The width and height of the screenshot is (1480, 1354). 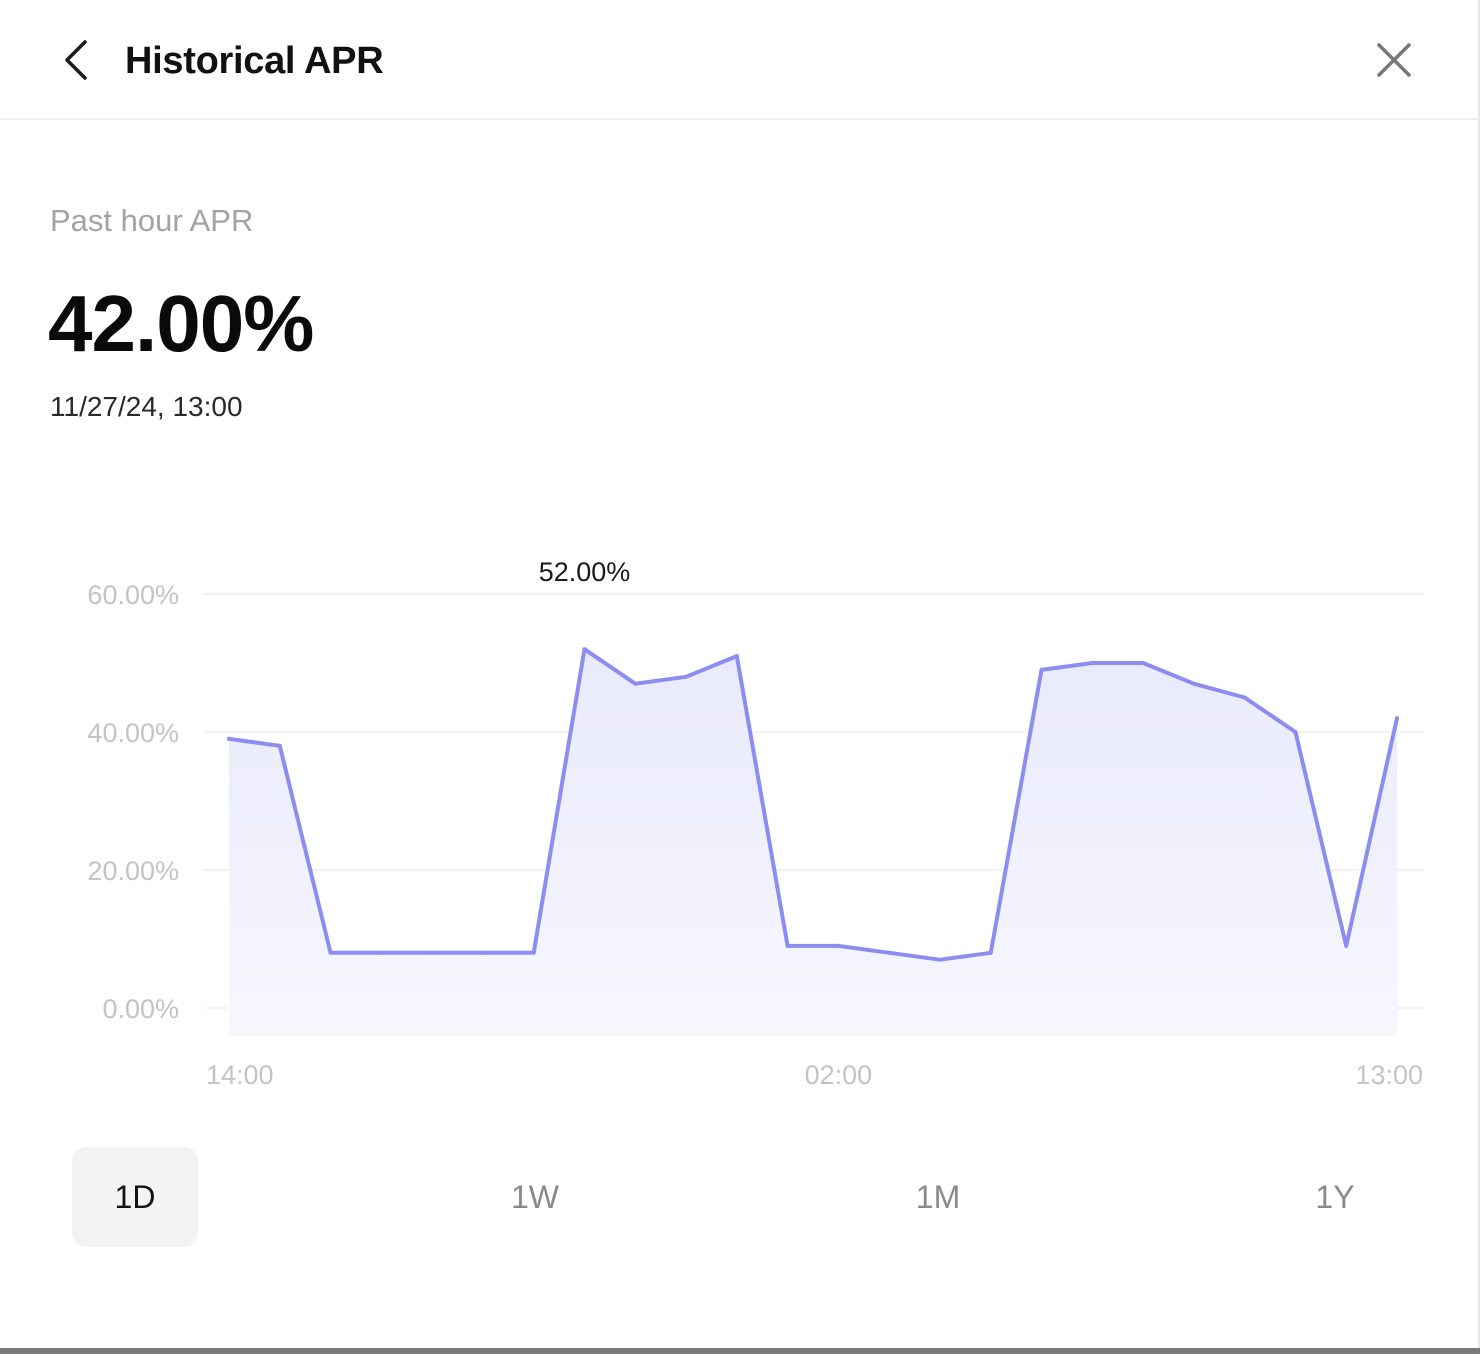 What do you see at coordinates (133, 871) in the screenshot?
I see `y-tick-label: 20.00%` at bounding box center [133, 871].